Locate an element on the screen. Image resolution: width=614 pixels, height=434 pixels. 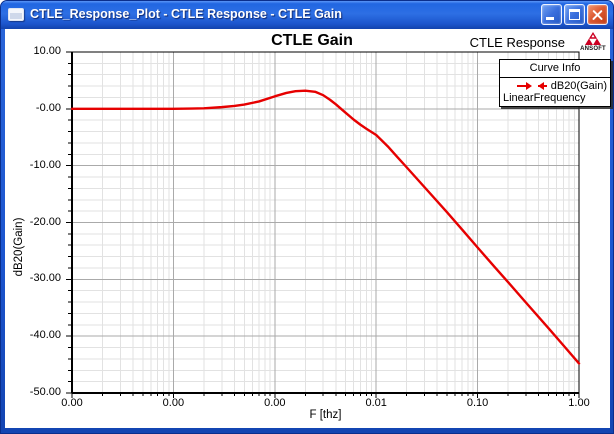
window-icon is located at coordinates (16, 14).